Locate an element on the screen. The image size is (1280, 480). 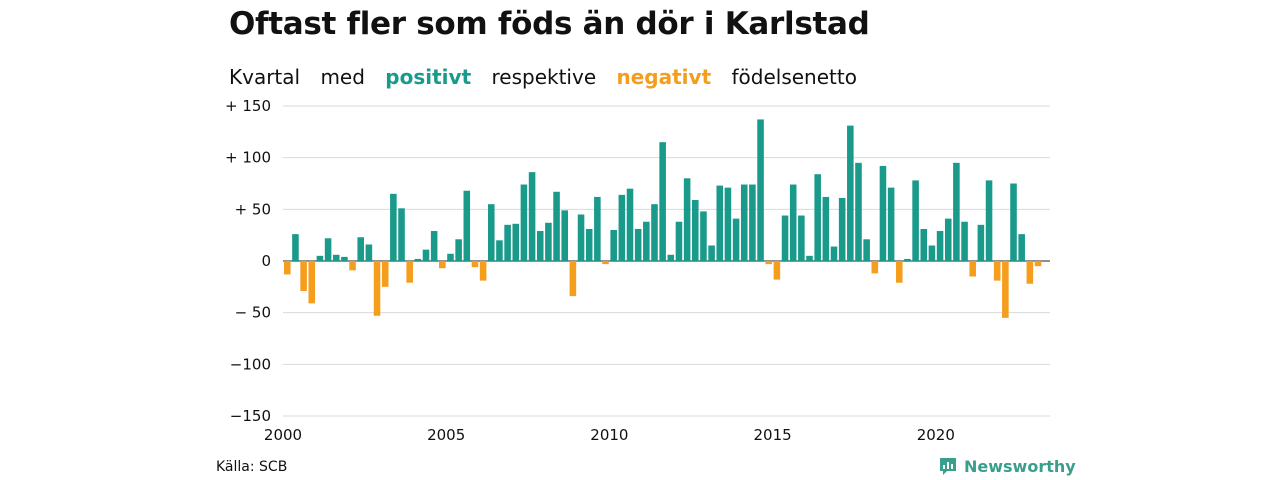
y-tick-label: 0 is located at coordinates (266, 261).